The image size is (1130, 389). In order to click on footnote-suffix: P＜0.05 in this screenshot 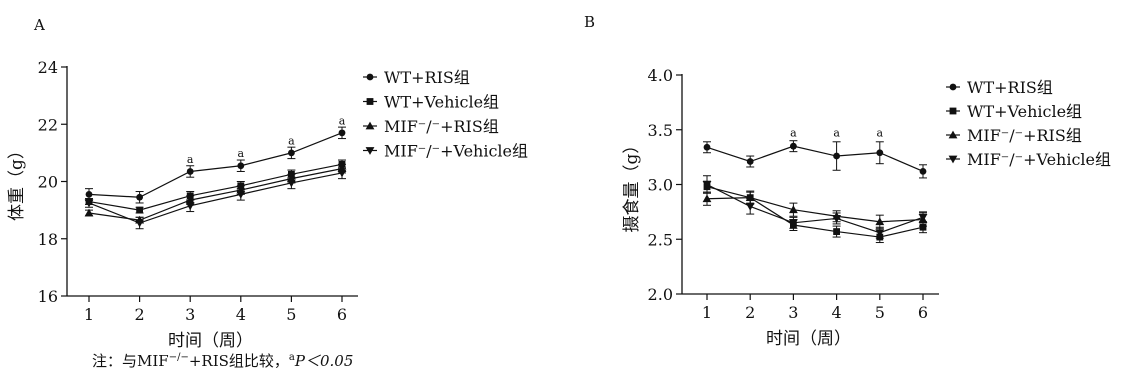, I will do `click(324, 361)`.